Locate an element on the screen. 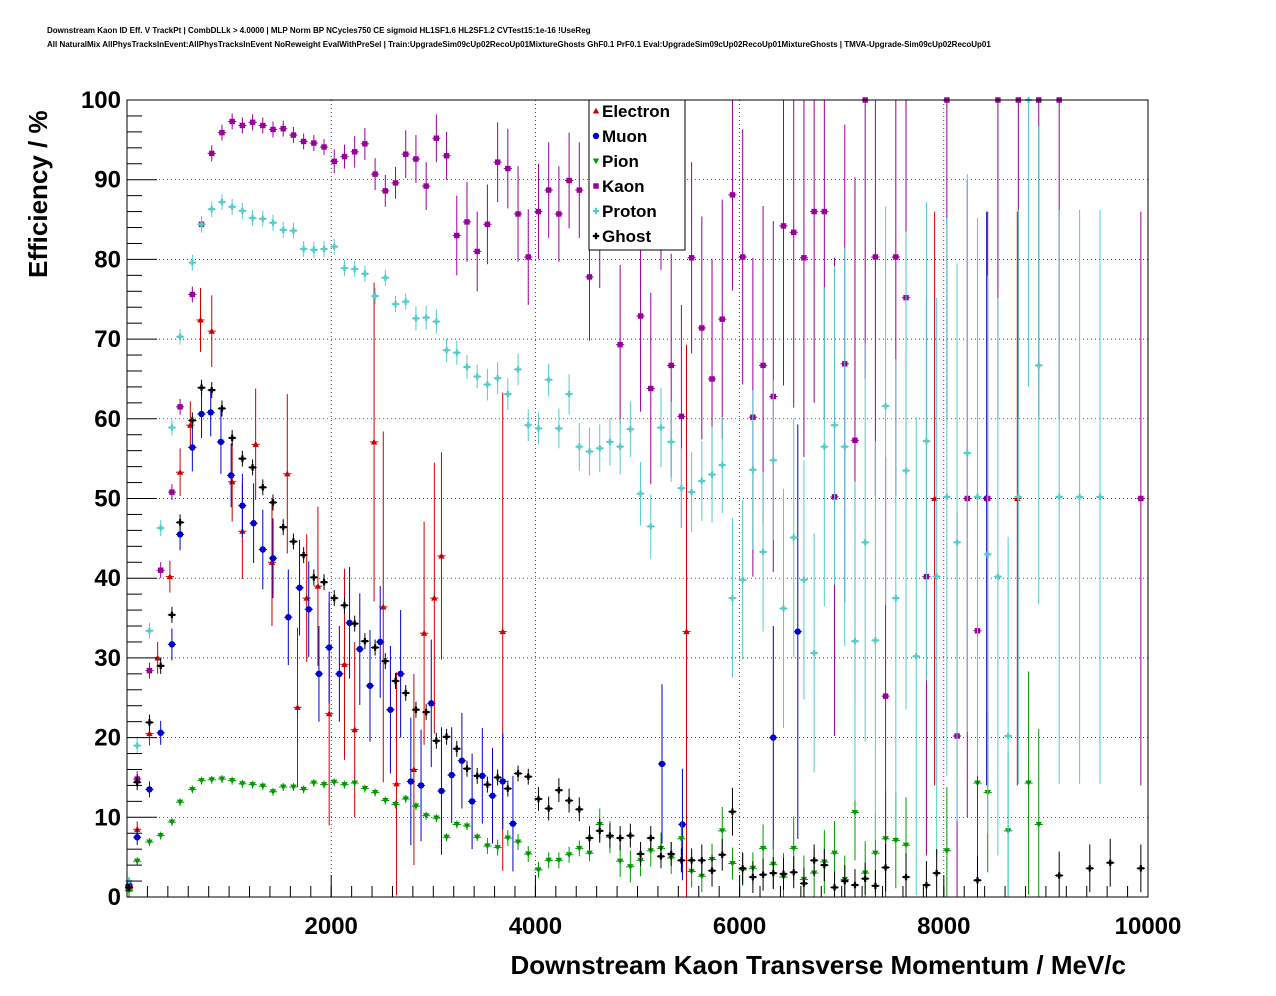  y-tick-label: 20 is located at coordinates (107, 738).